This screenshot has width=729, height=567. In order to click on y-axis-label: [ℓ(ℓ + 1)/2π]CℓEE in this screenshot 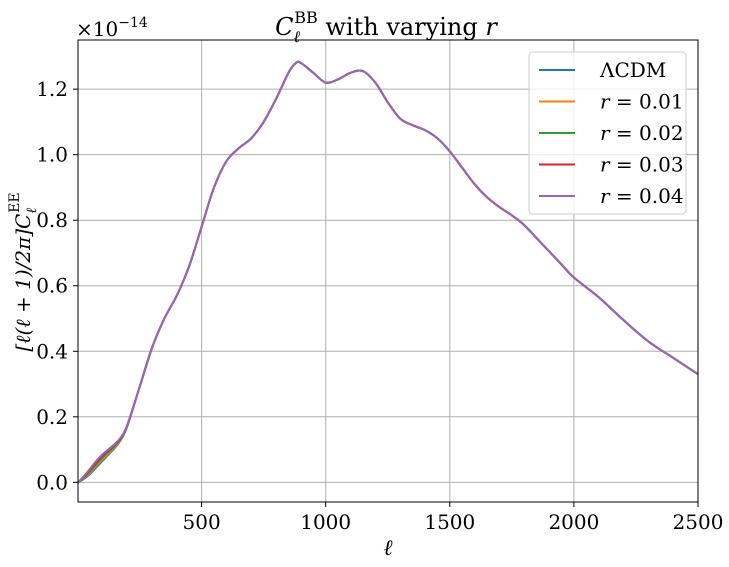, I will do `click(23, 271)`.